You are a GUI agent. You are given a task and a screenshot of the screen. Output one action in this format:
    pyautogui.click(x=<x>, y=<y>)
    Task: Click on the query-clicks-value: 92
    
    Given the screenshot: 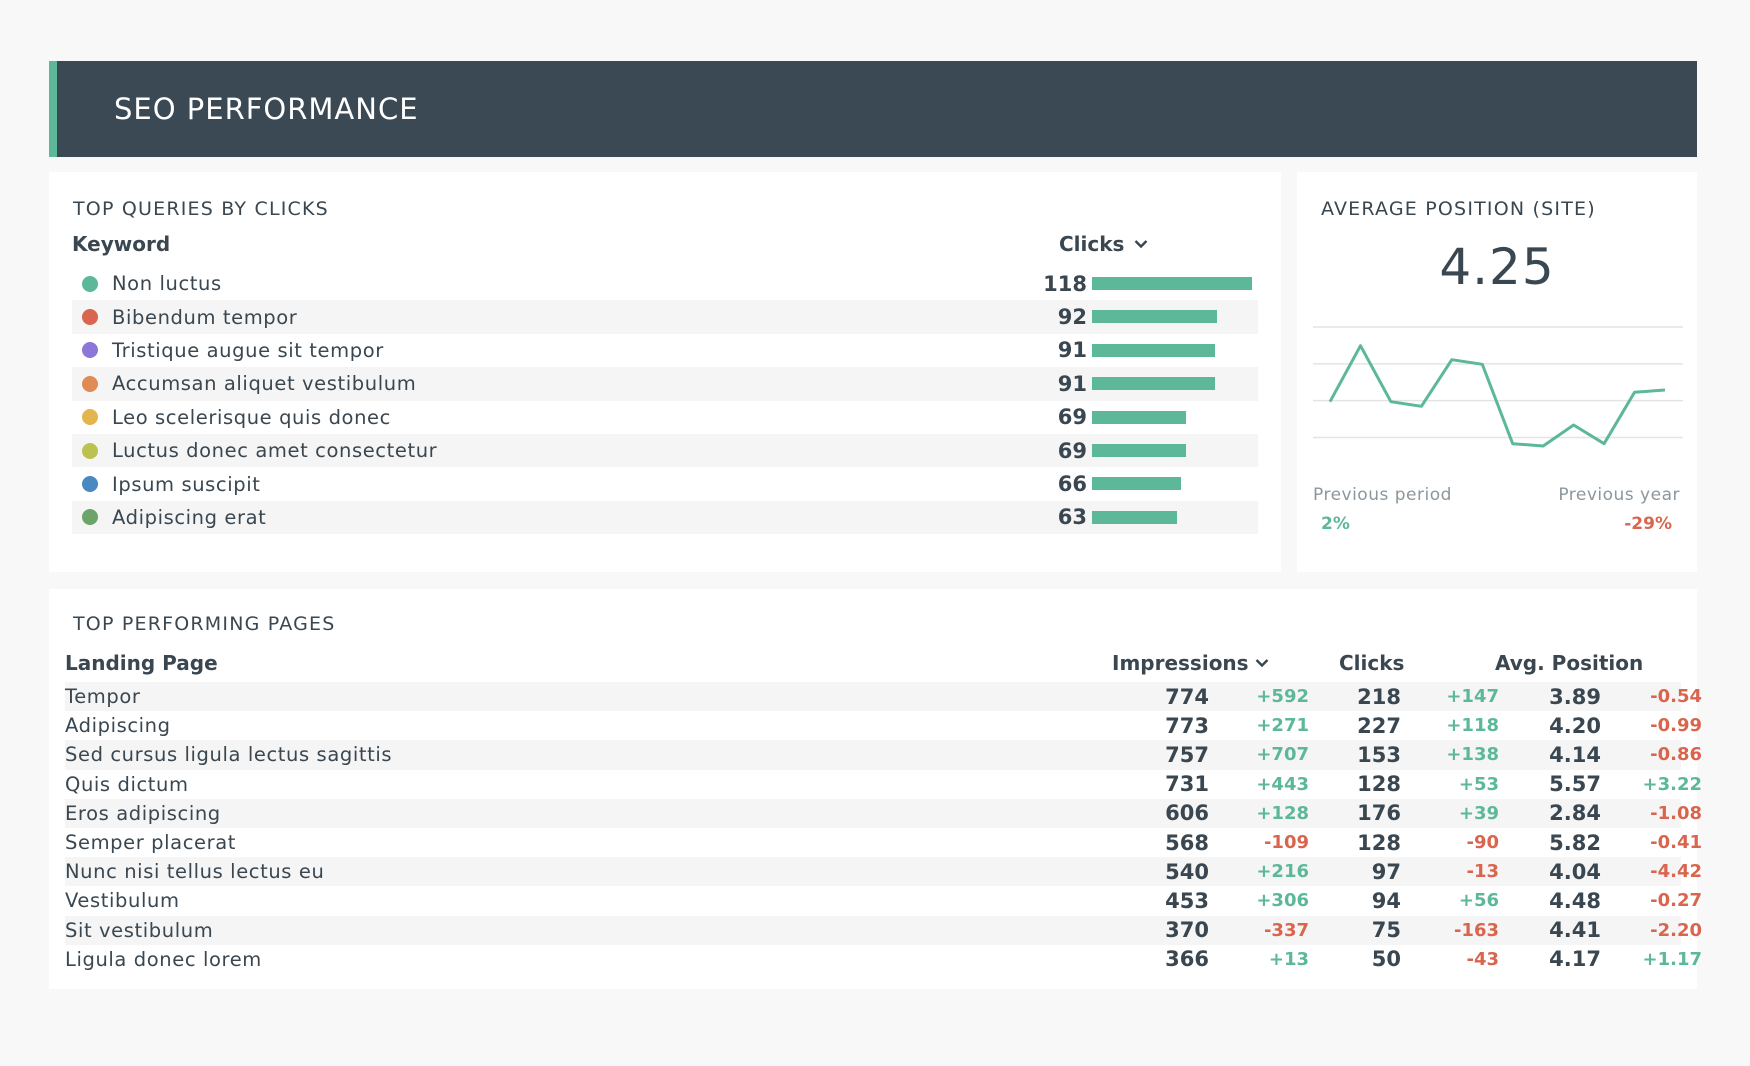 What is the action you would take?
    pyautogui.click(x=1072, y=317)
    